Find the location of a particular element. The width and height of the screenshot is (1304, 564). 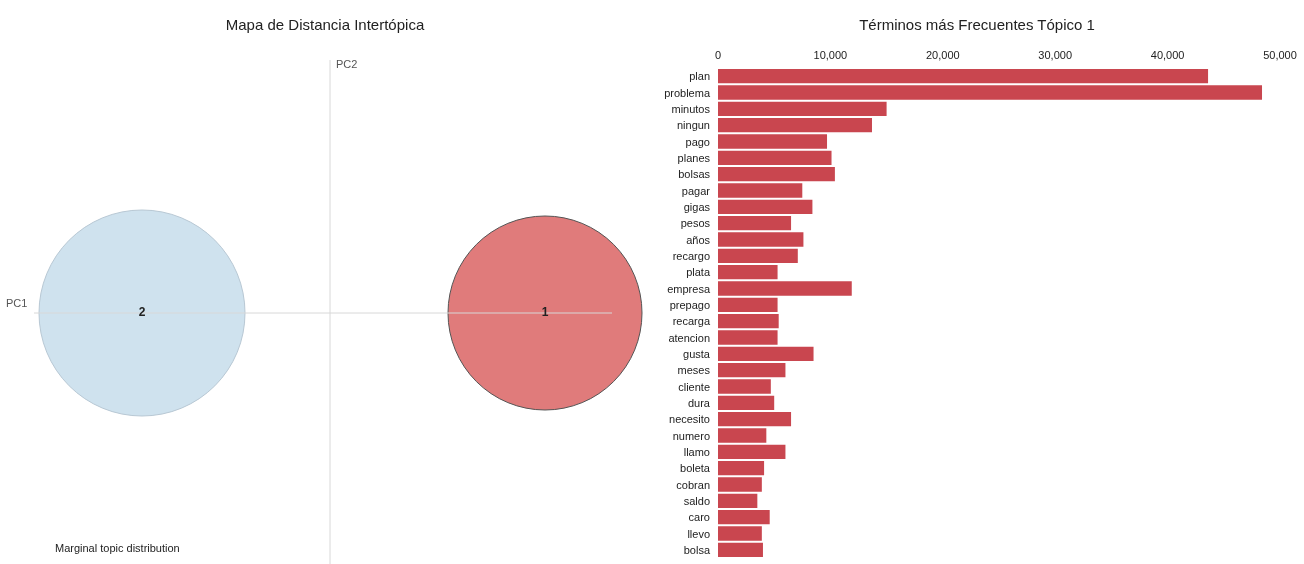

y-tick-label: caro is located at coordinates (699, 517).